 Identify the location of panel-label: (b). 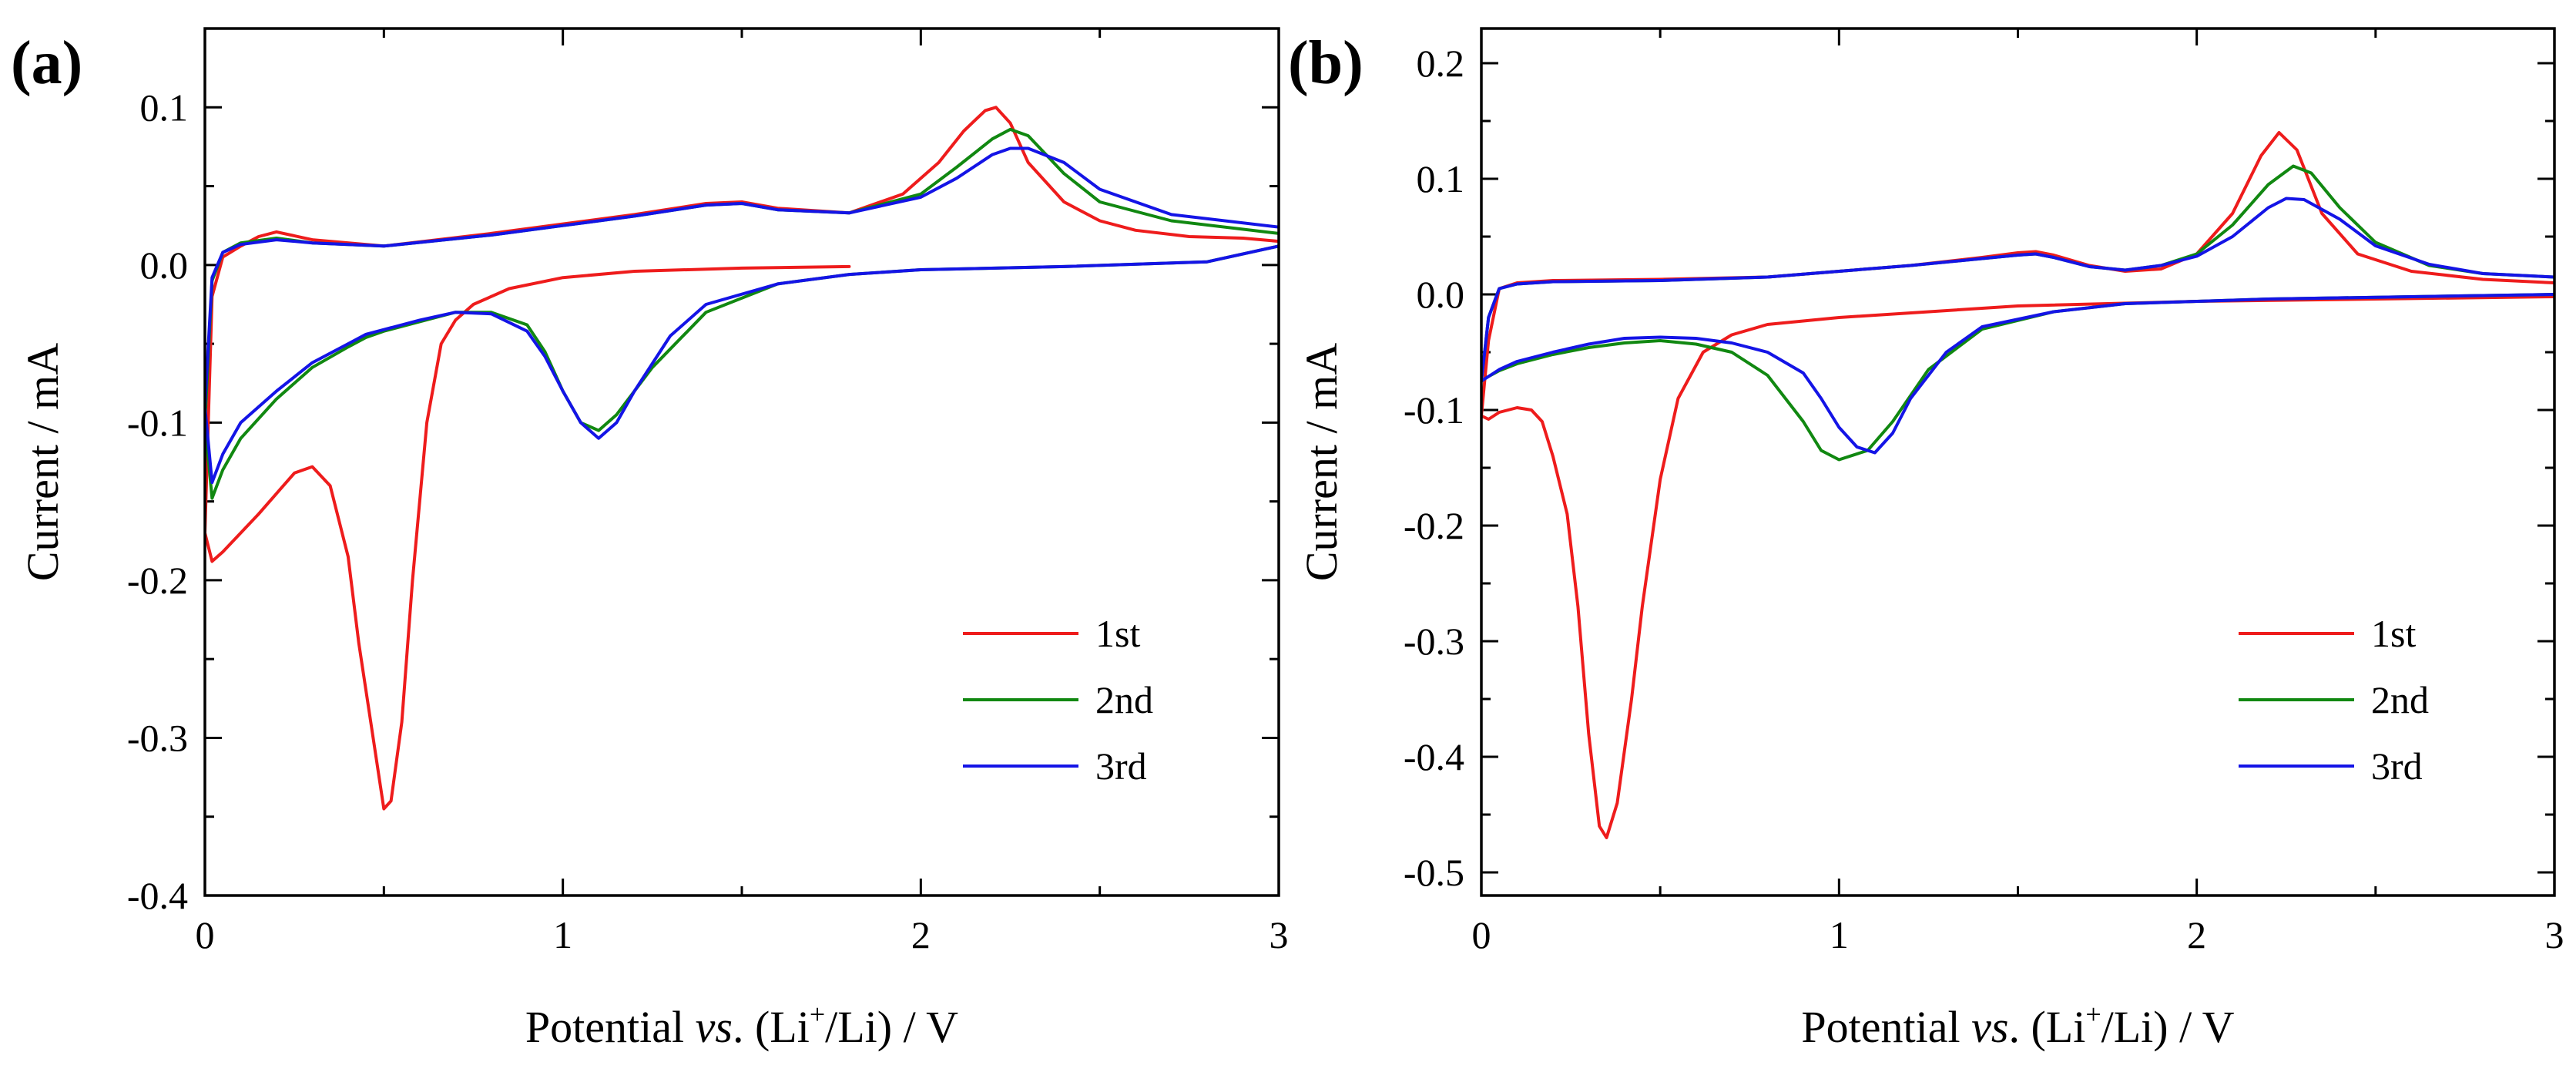
(1325, 63).